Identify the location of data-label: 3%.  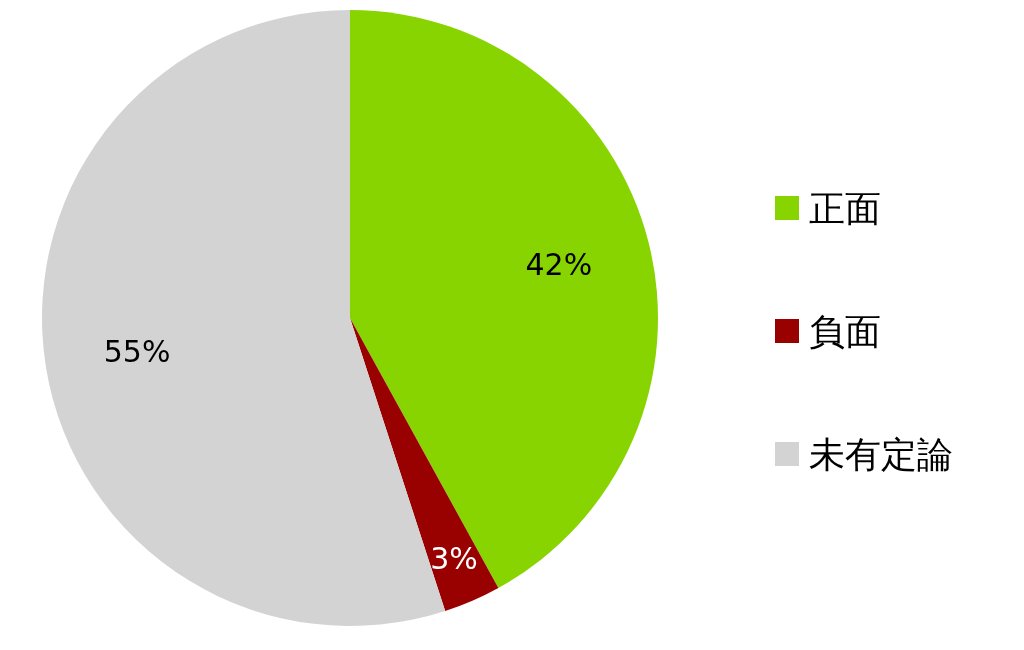
(454, 558).